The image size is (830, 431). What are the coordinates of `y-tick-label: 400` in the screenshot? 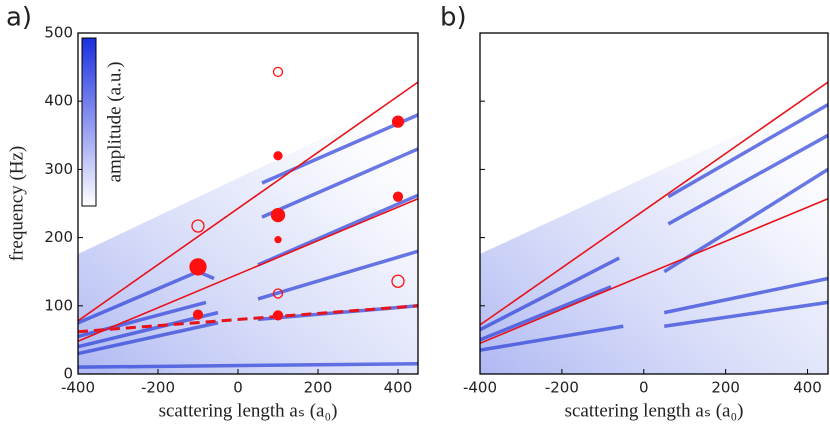 It's located at (58, 101).